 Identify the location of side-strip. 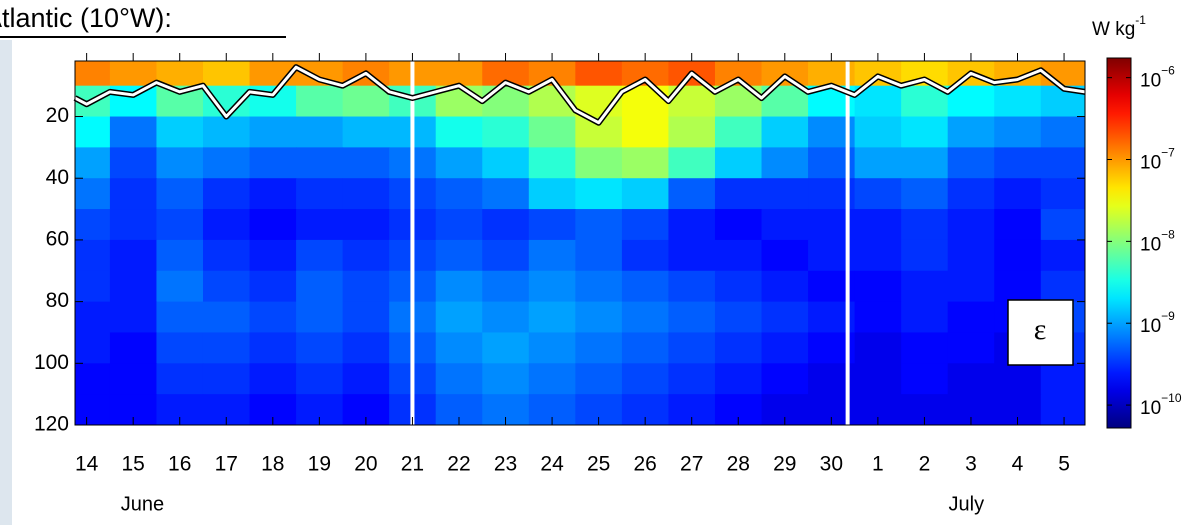
(6, 282).